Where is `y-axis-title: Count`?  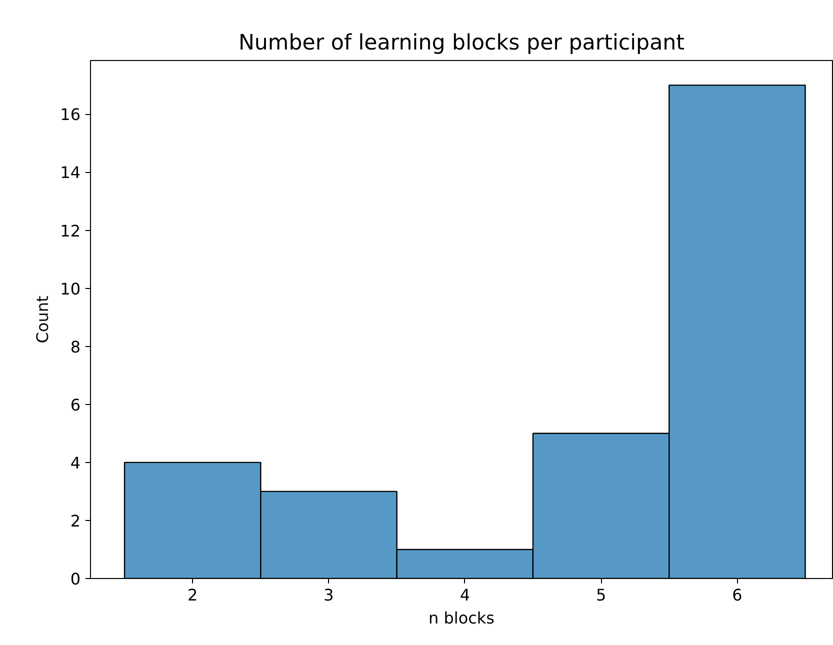 y-axis-title: Count is located at coordinates (42, 320).